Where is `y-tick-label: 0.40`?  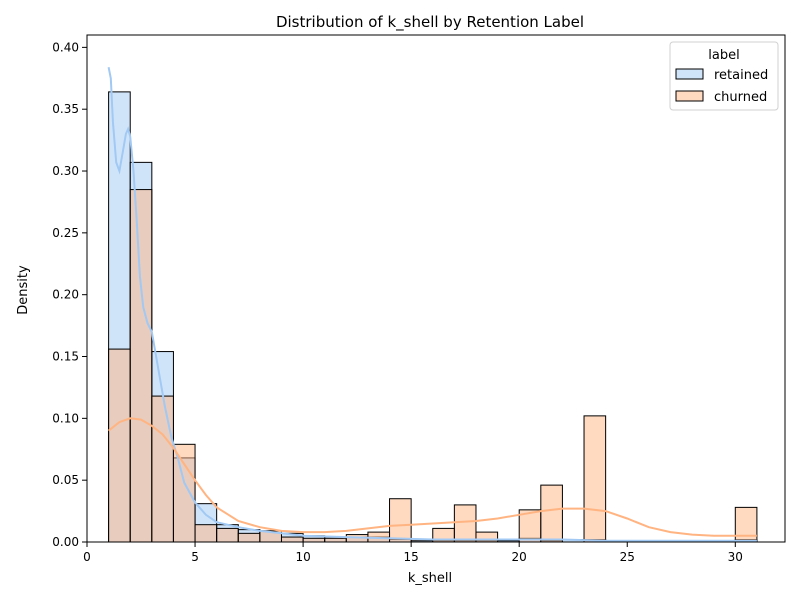
y-tick-label: 0.40 is located at coordinates (65, 47).